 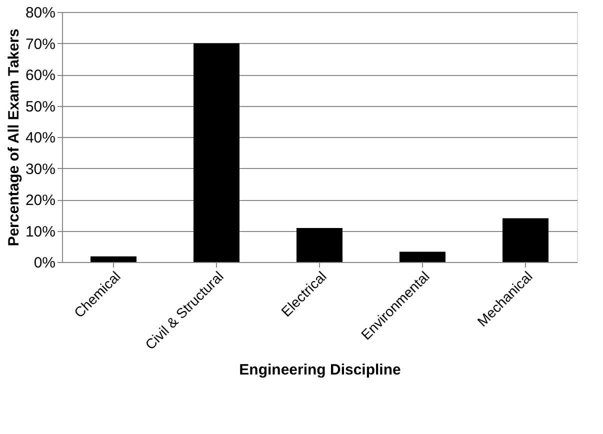 What do you see at coordinates (45, 263) in the screenshot?
I see `y-tick-label: 0%` at bounding box center [45, 263].